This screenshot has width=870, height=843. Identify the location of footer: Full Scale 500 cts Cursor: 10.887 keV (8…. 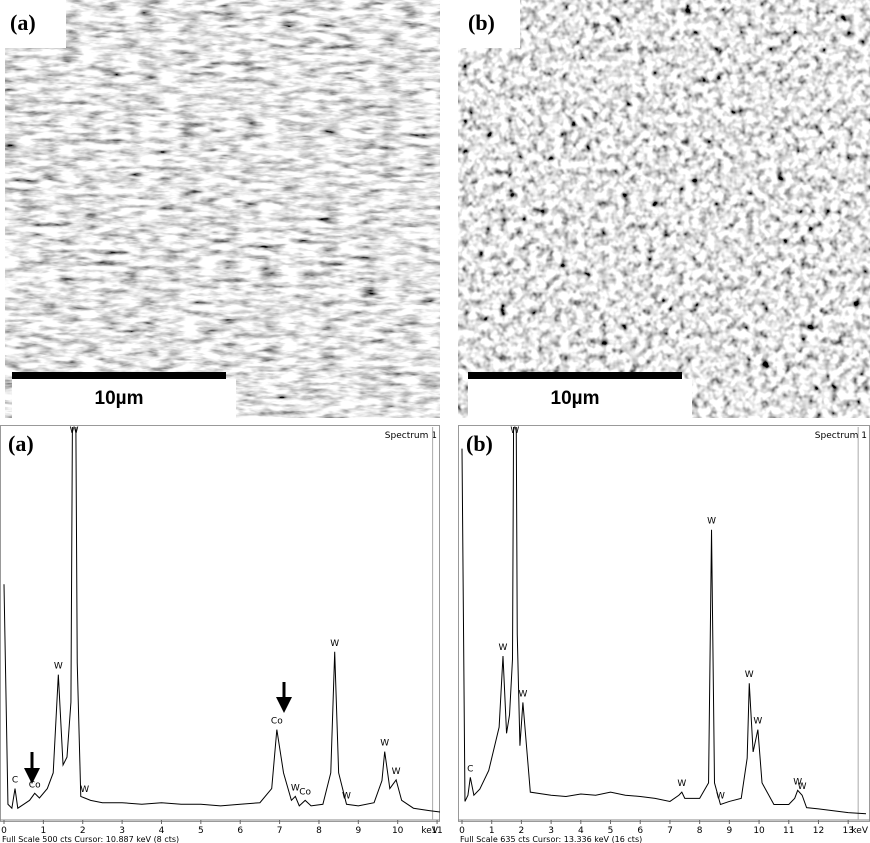
(90, 839).